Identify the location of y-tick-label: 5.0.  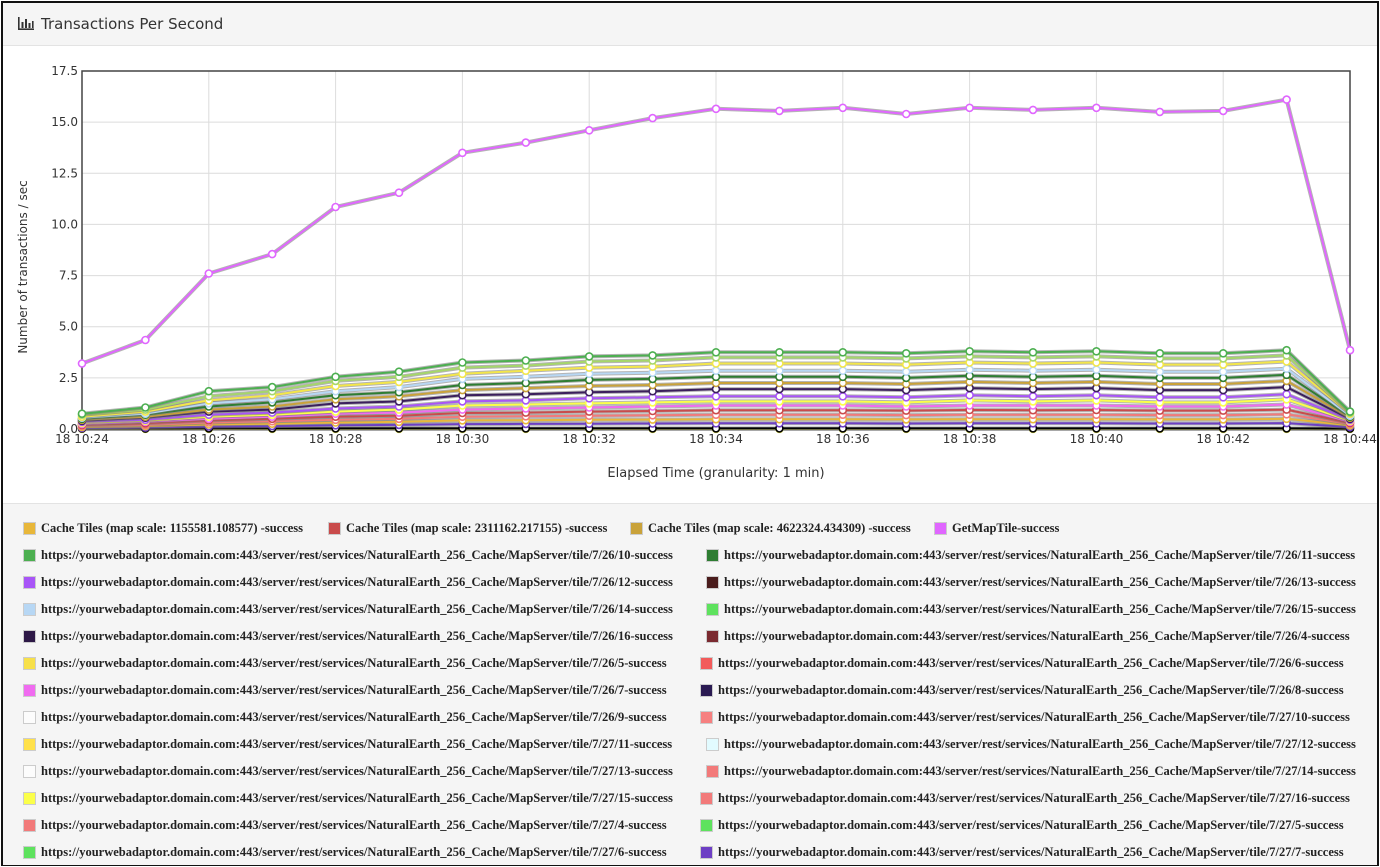
(68, 327).